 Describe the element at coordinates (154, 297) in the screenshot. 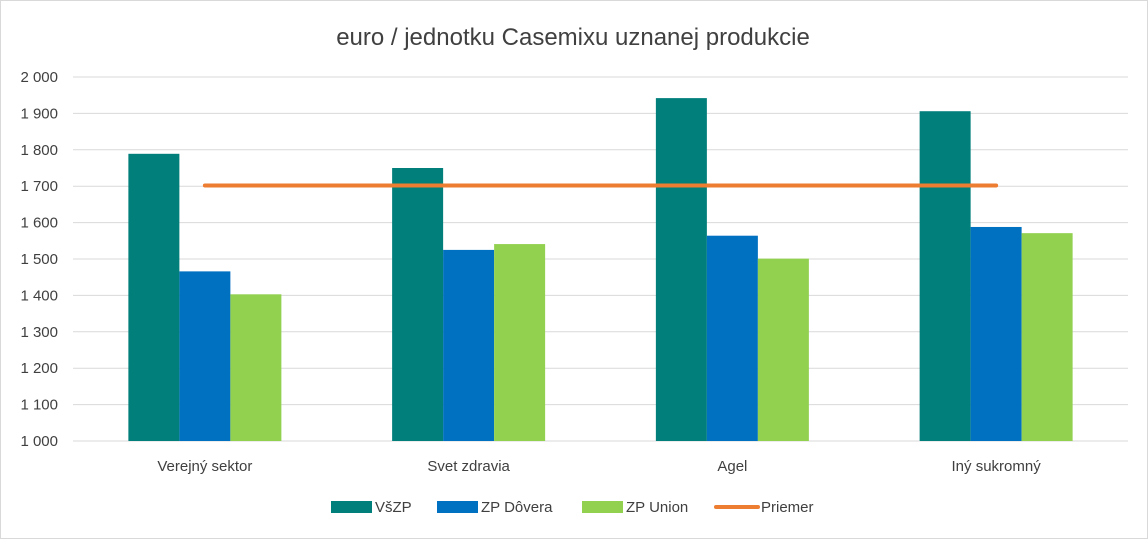

I see `bar-všzp-0` at that location.